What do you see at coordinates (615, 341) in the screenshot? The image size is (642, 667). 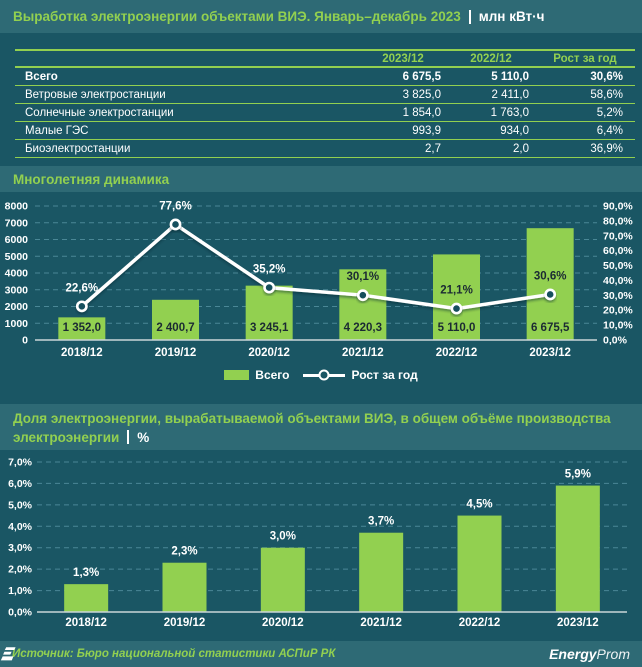 I see `y-right-tick-label: 0,0%` at bounding box center [615, 341].